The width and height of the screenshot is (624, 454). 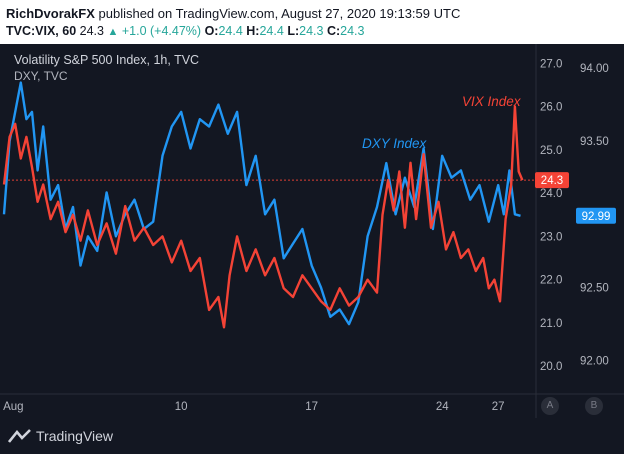 I want to click on high-label: H:, so click(x=253, y=31).